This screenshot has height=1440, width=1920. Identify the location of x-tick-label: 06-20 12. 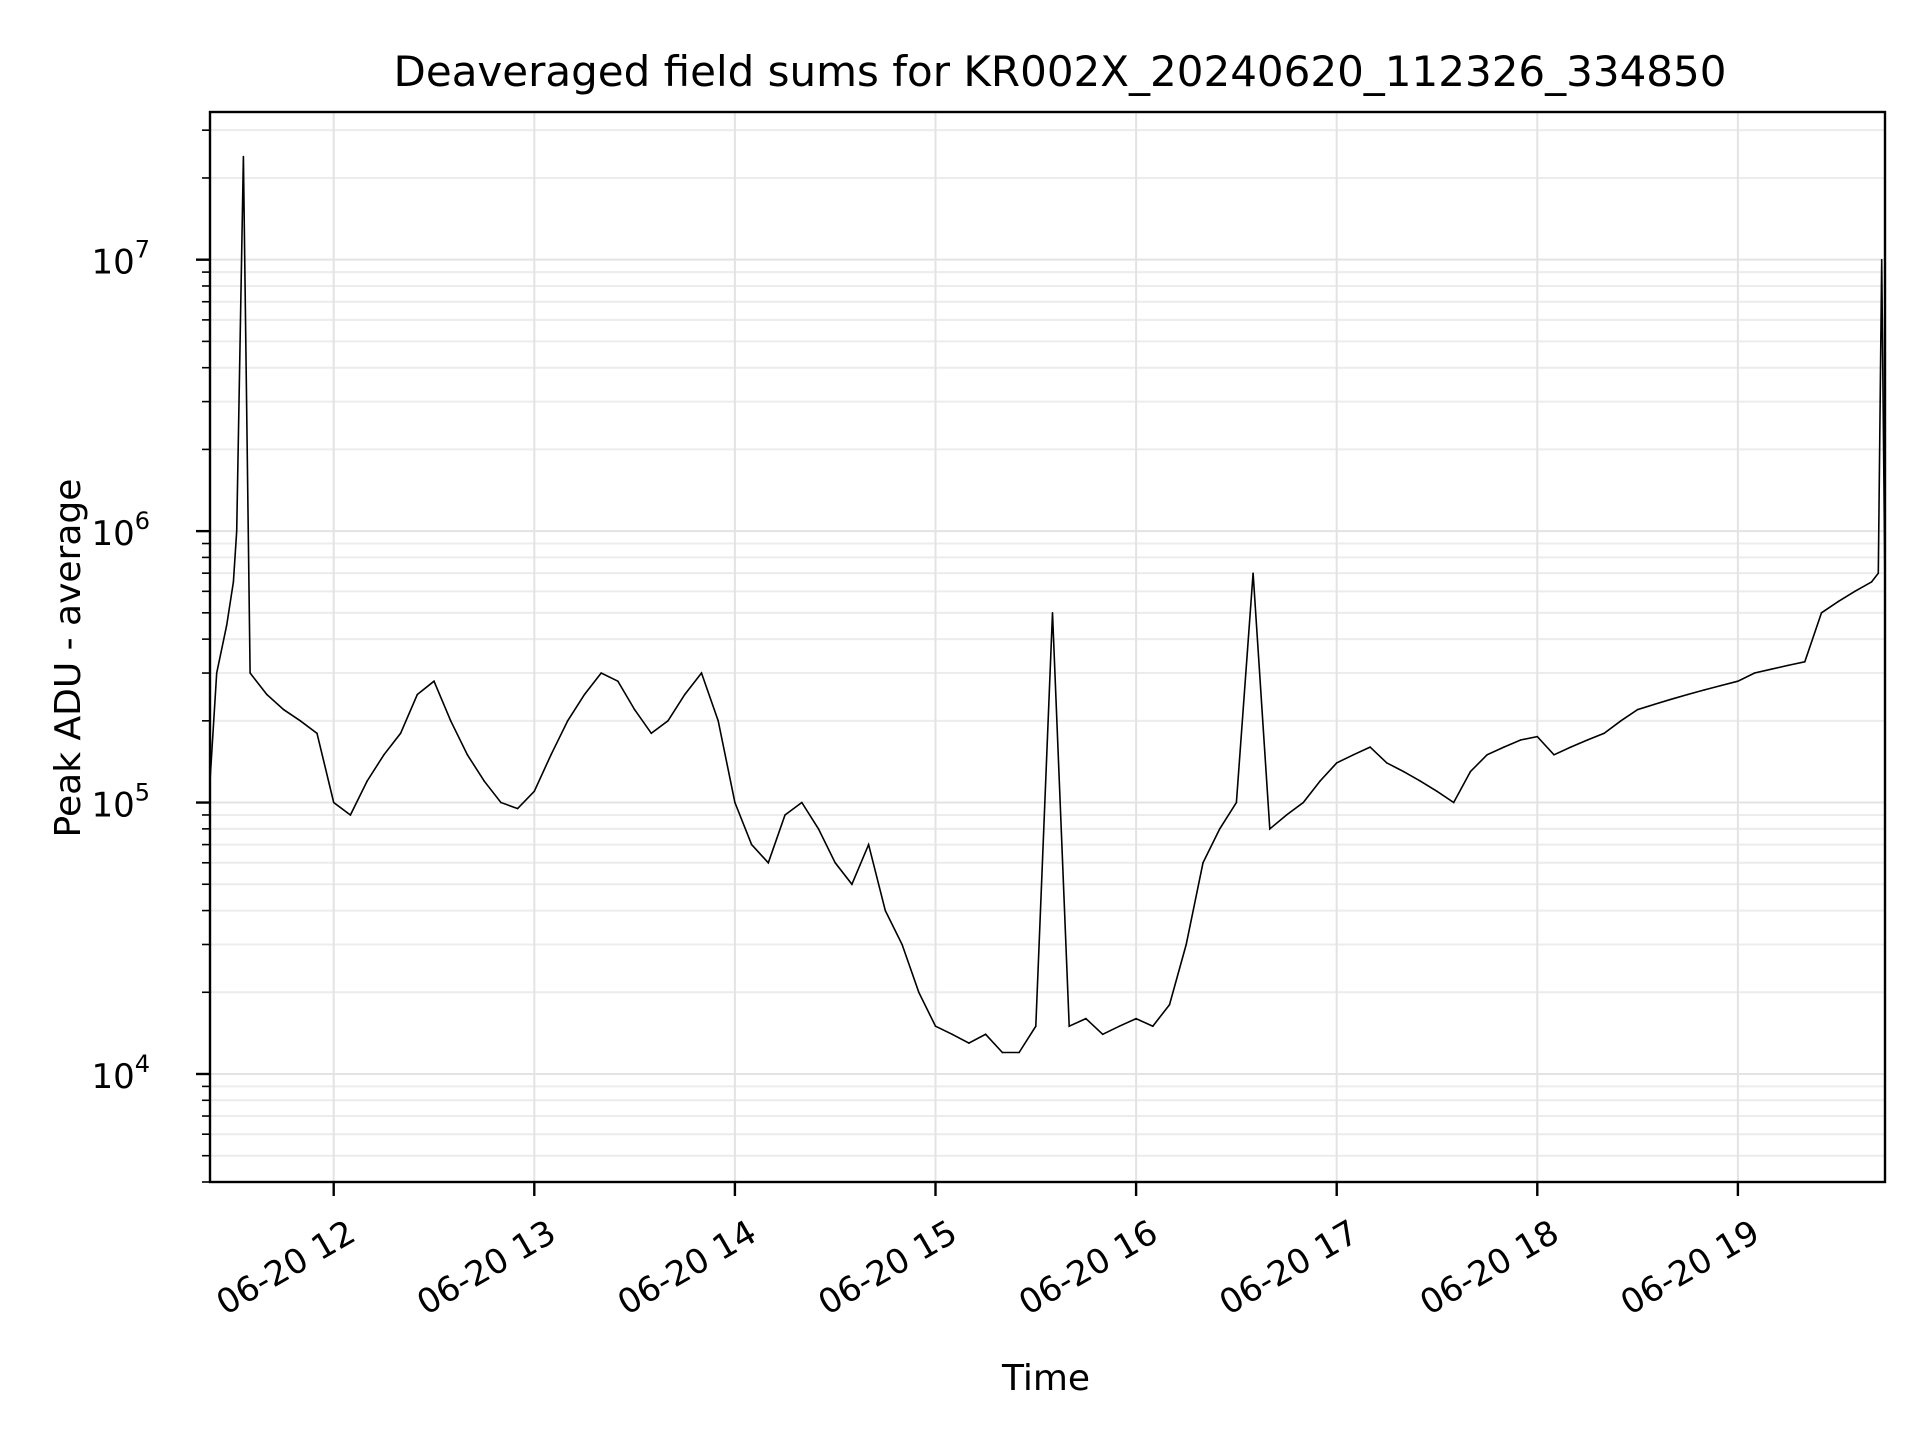
(286, 1267).